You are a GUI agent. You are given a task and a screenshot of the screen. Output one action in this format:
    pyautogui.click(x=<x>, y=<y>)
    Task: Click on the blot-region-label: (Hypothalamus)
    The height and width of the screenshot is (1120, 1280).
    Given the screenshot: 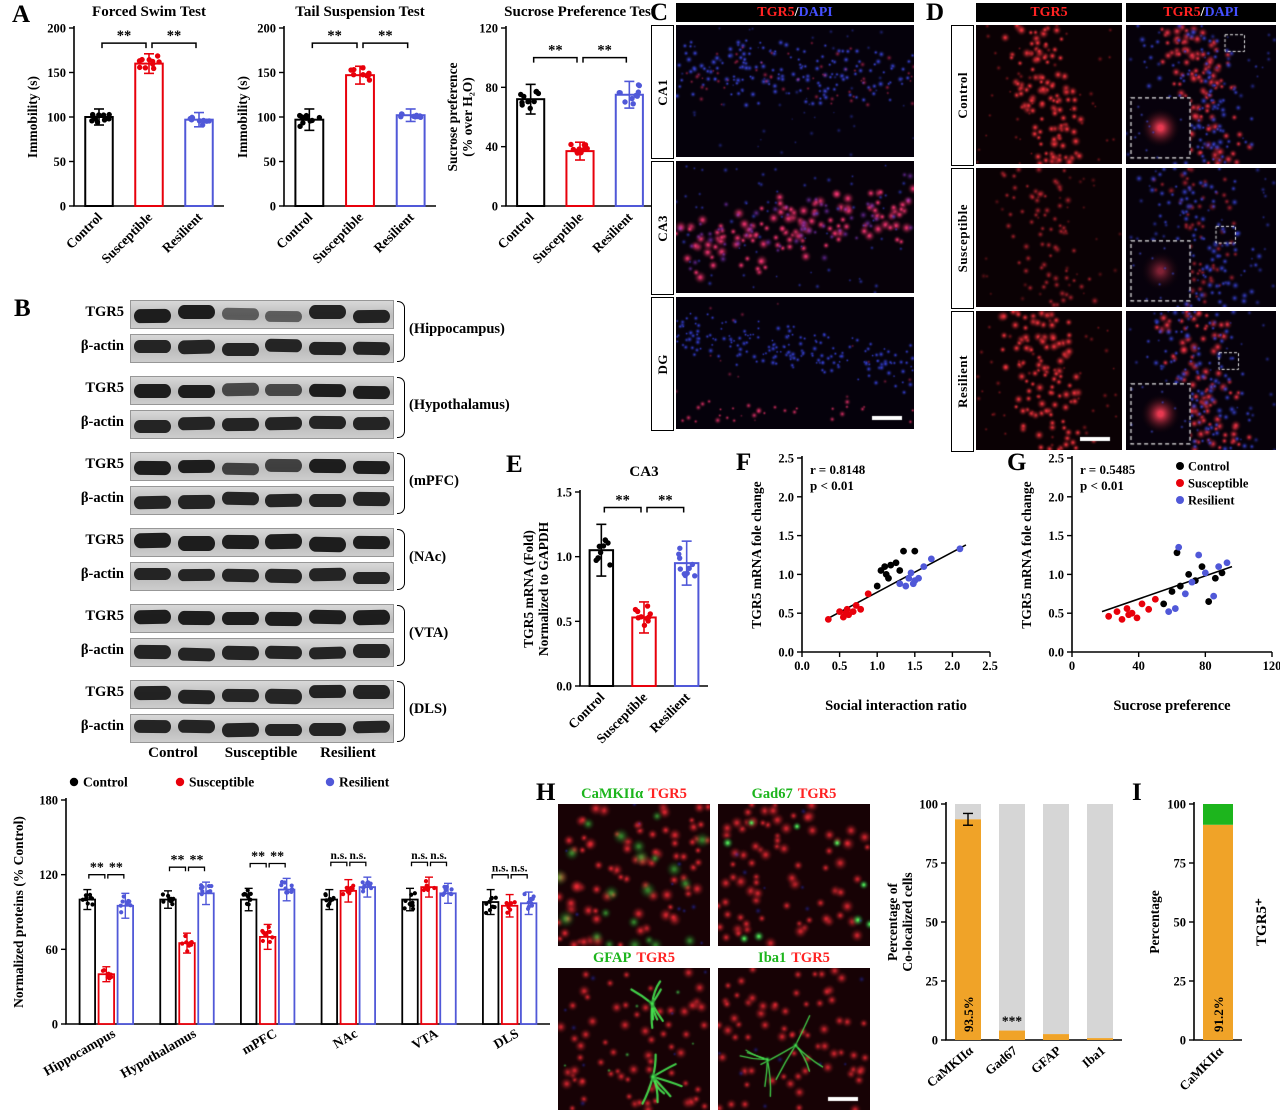 What is the action you would take?
    pyautogui.click(x=459, y=405)
    